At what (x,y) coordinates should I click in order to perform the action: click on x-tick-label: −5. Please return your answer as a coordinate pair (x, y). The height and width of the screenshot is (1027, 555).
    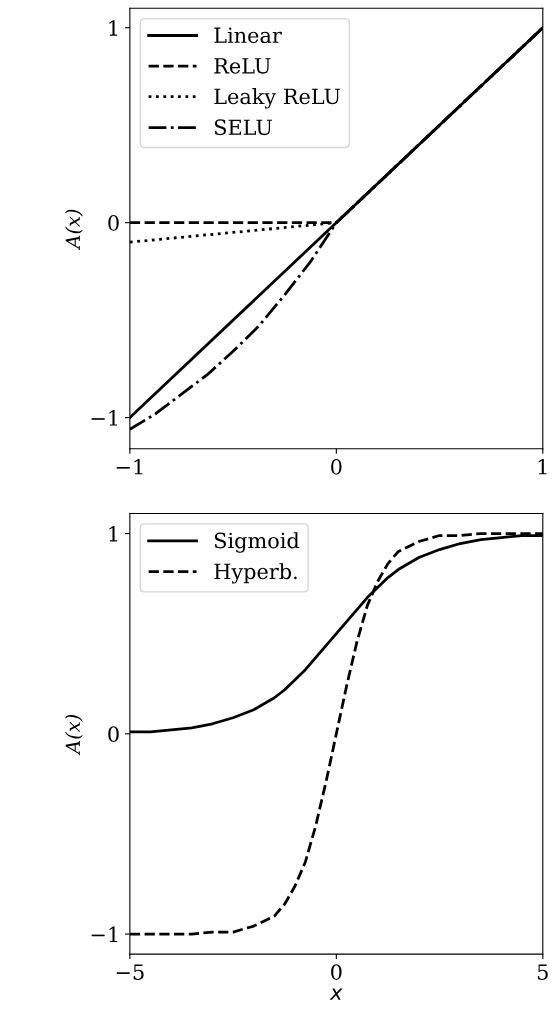
    Looking at the image, I should click on (130, 972).